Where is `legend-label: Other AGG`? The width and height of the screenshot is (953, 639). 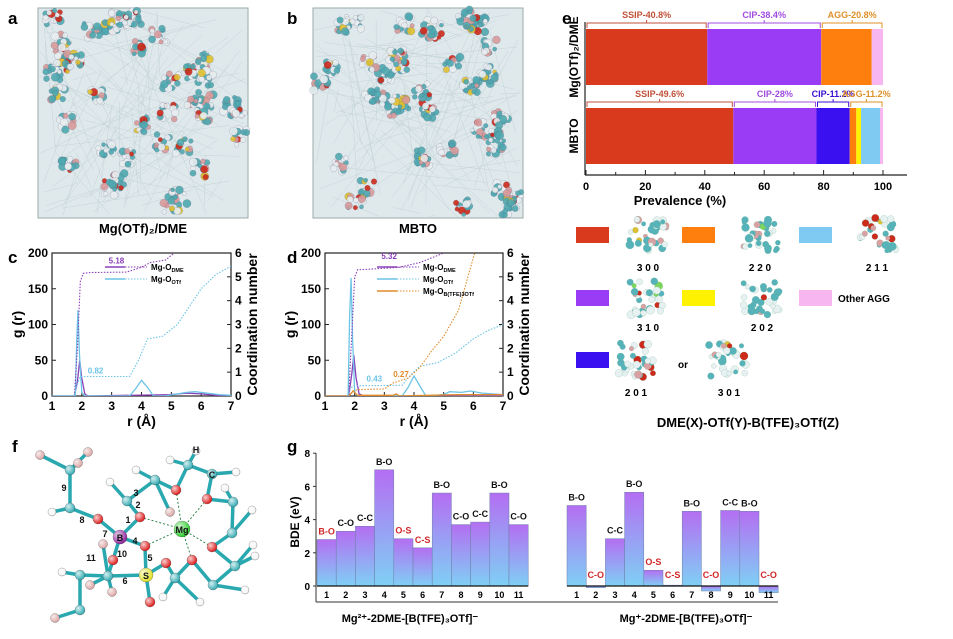
legend-label: Other AGG is located at coordinates (864, 299).